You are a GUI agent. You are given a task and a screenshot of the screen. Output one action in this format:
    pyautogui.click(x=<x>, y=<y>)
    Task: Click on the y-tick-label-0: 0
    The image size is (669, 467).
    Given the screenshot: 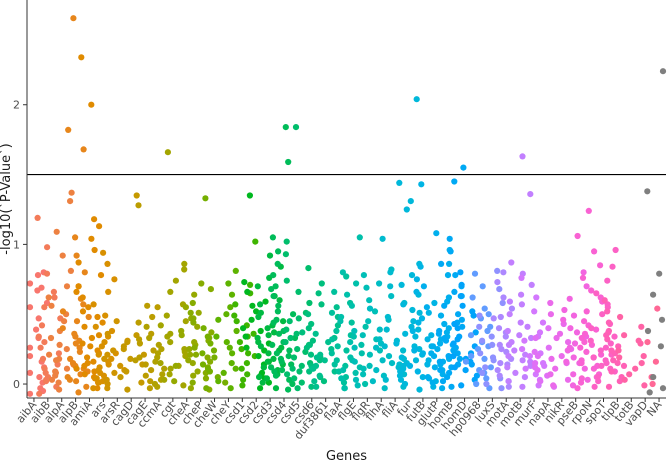 What is the action you would take?
    pyautogui.click(x=16, y=384)
    